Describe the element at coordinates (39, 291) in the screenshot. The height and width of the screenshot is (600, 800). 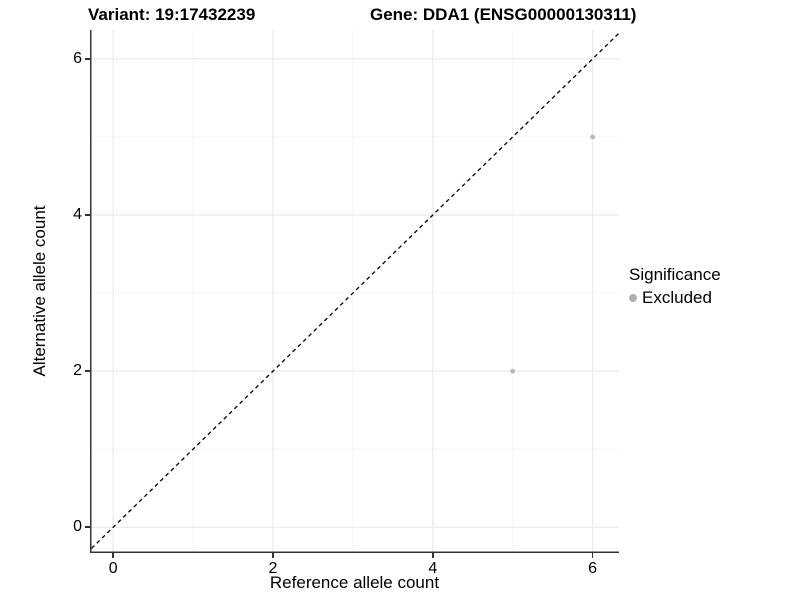
I see `y-axis-label: Alternative allele count` at that location.